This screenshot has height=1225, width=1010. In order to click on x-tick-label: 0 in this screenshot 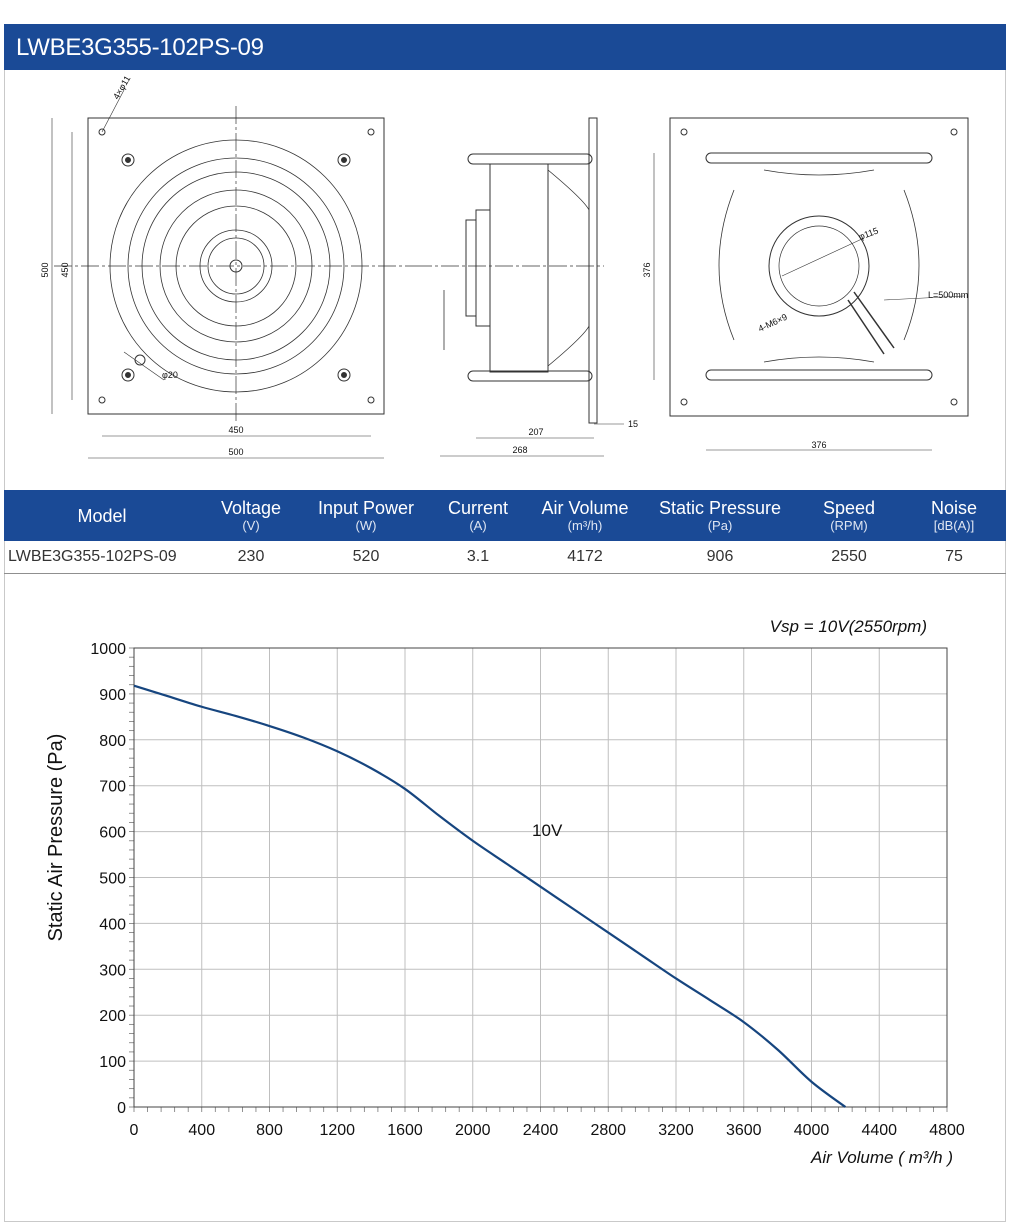, I will do `click(134, 1130)`.